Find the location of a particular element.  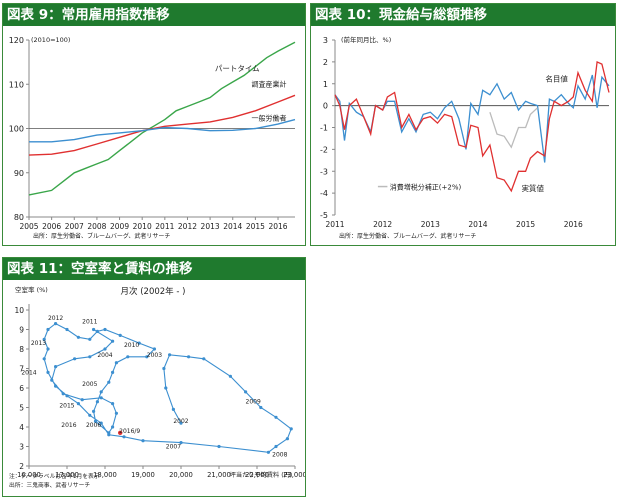

x-axis-label: 坪当たり平均賃料 (円) is located at coordinates (261, 475).